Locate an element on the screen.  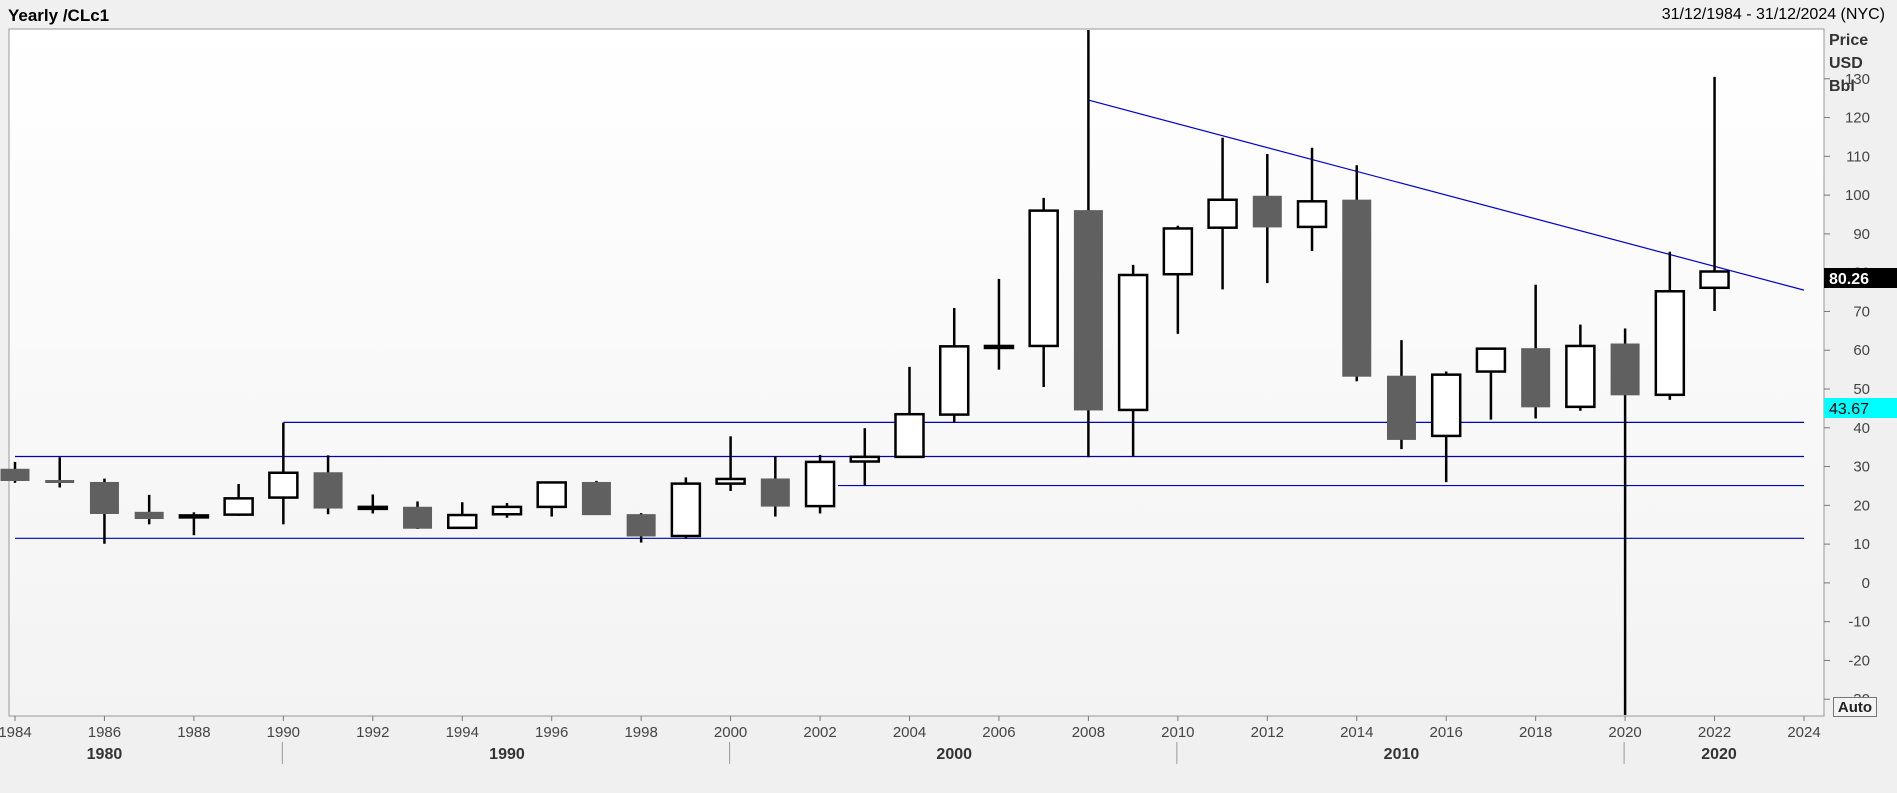
x-tick-label: 2010 is located at coordinates (1177, 732).